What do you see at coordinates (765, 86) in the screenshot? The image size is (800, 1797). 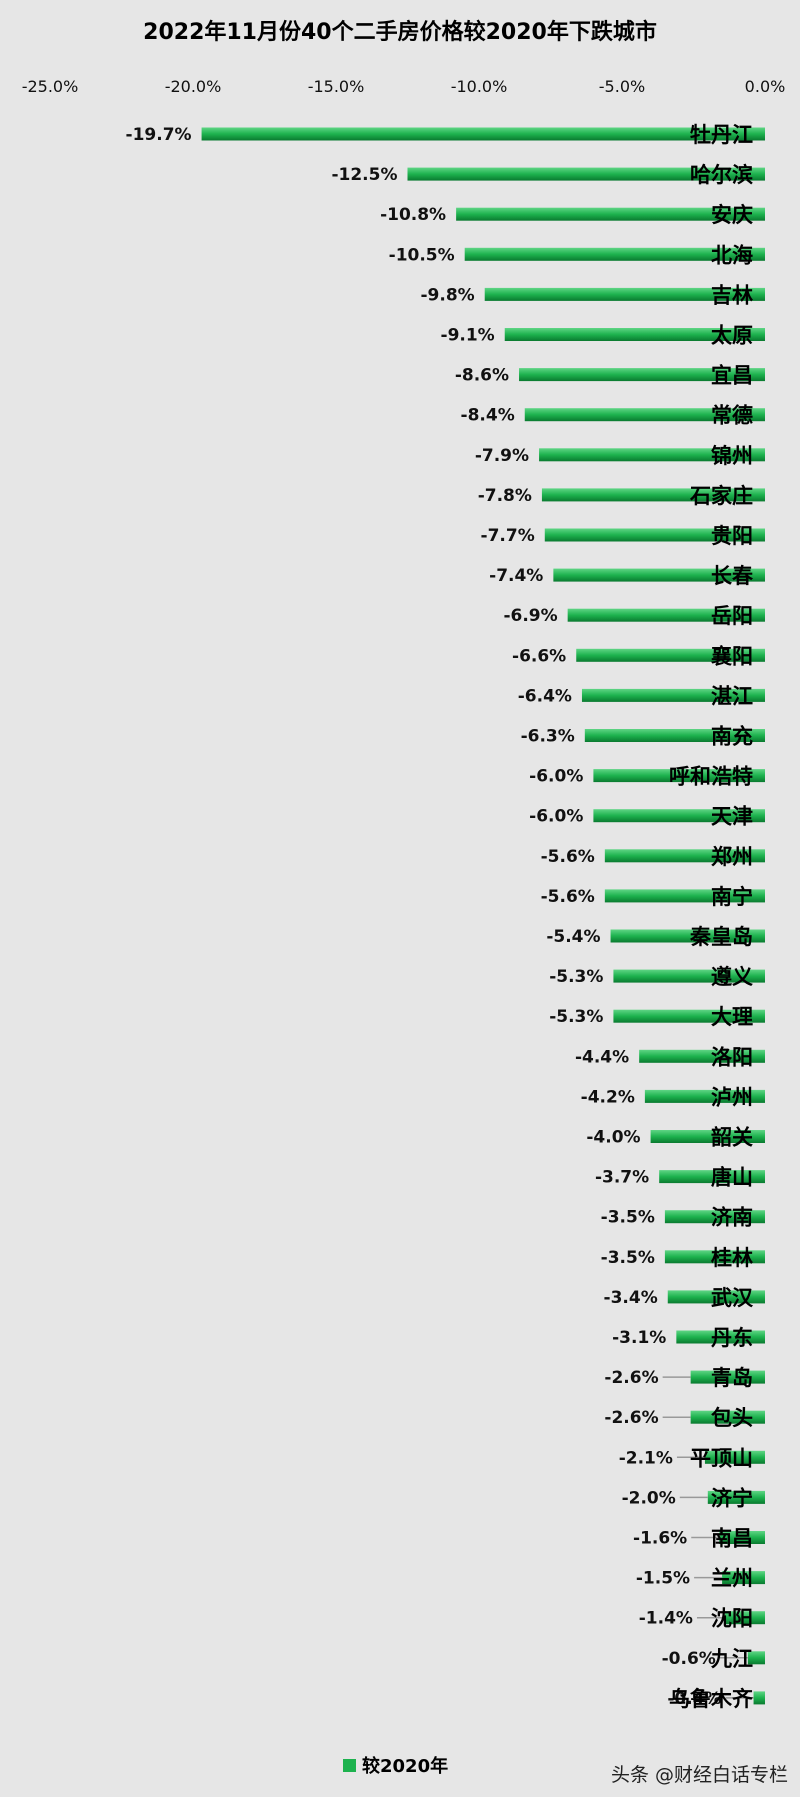 I see `x-tick-label: 0.0%` at bounding box center [765, 86].